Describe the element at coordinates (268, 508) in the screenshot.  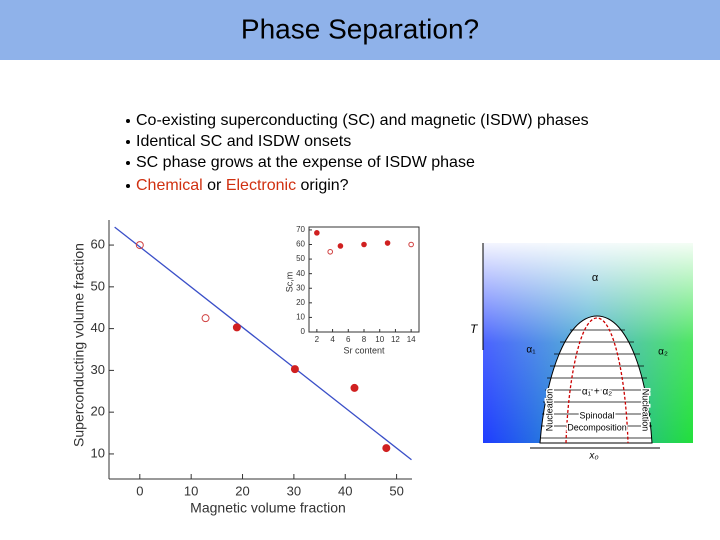
I see `x-axis-label: Magnetic volume fraction` at that location.